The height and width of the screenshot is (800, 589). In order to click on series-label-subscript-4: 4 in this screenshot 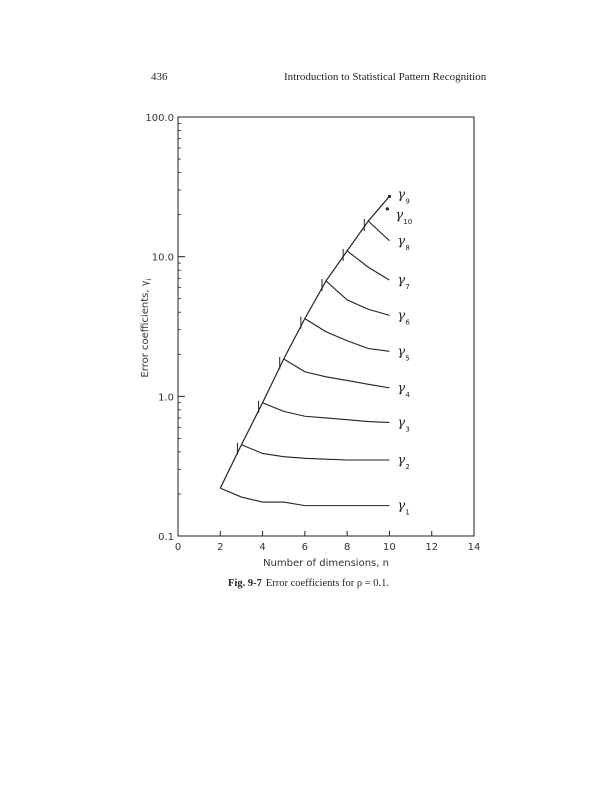, I will do `click(407, 395)`.